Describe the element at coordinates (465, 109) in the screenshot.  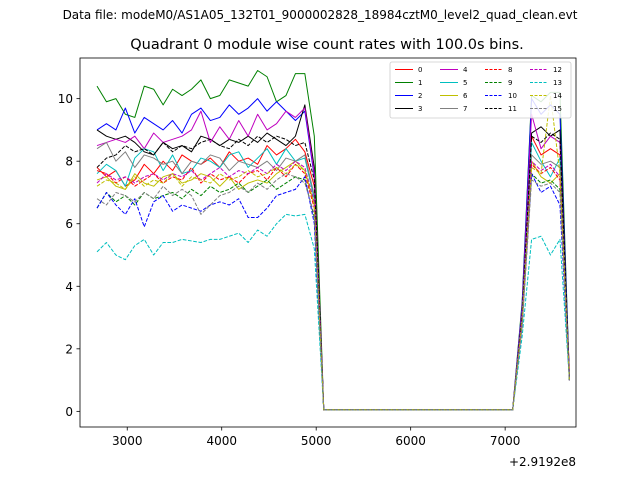
I see `legend-label: 7` at that location.